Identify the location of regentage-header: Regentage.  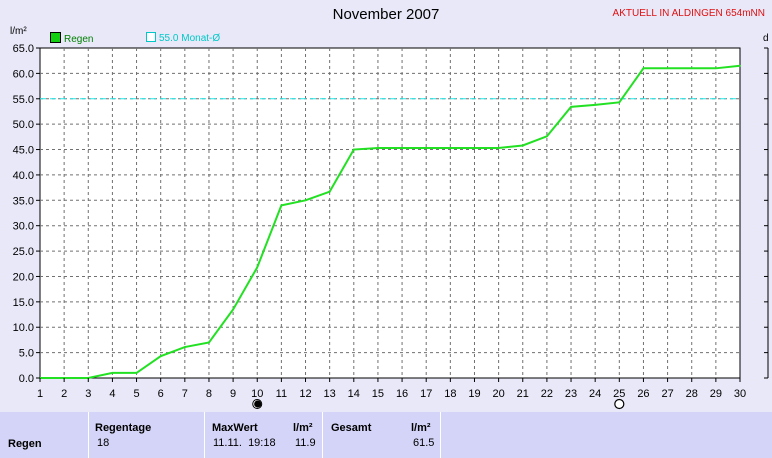
(123, 428).